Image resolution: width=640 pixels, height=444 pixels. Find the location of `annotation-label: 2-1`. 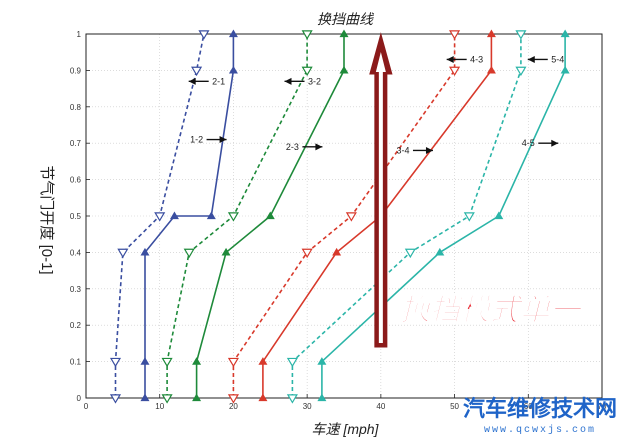

annotation-label: 2-1 is located at coordinates (218, 81).